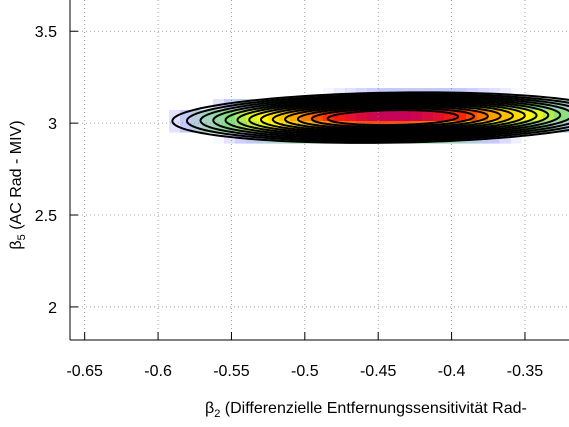  Describe the element at coordinates (16, 177) in the screenshot. I see `y-axis-title-text: (AC Rad - MIV)` at that location.